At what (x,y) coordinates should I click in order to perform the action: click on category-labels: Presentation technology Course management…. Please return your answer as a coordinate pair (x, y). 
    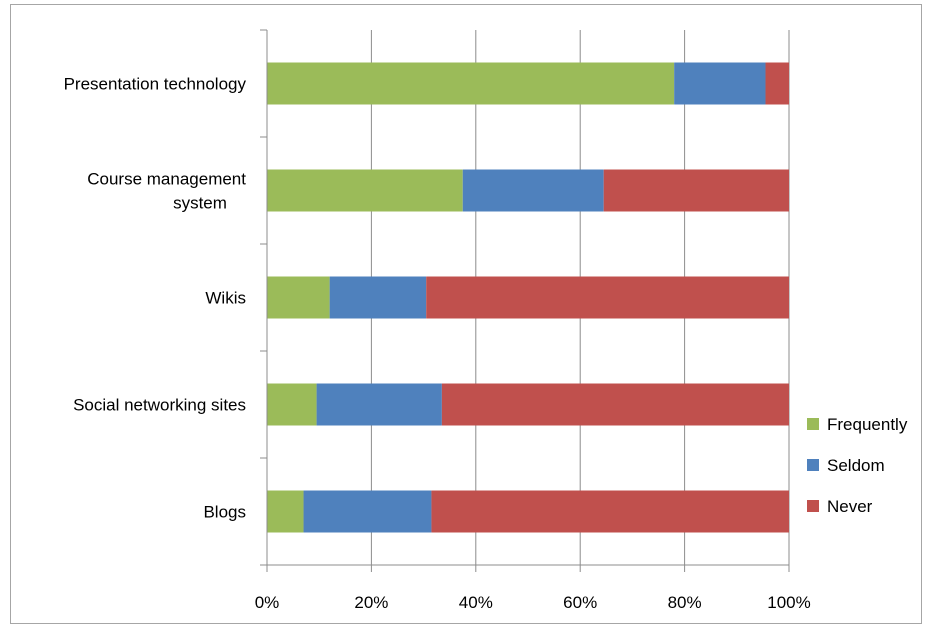
    Looking at the image, I should click on (155, 298).